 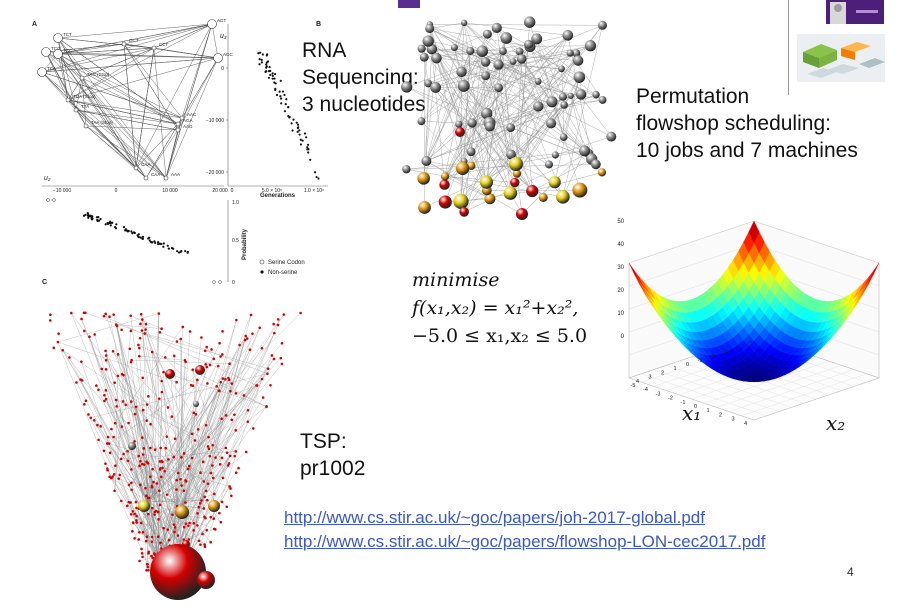 I want to click on x-tick-label: 10 000, so click(x=170, y=191).